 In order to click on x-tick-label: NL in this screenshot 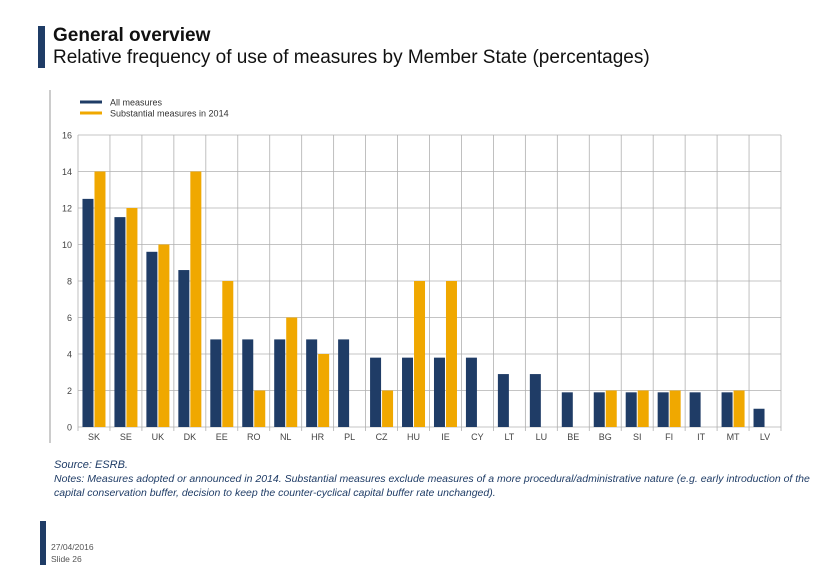, I will do `click(286, 437)`.